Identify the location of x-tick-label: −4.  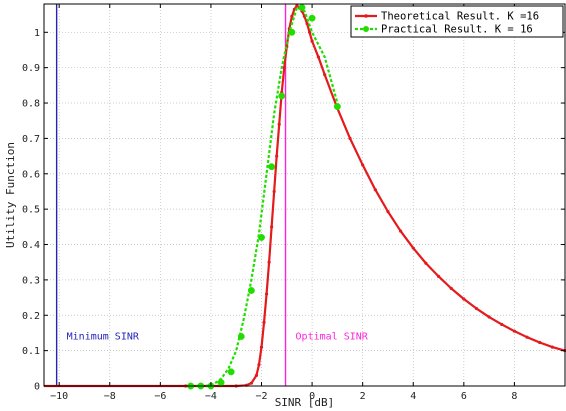
(211, 396).